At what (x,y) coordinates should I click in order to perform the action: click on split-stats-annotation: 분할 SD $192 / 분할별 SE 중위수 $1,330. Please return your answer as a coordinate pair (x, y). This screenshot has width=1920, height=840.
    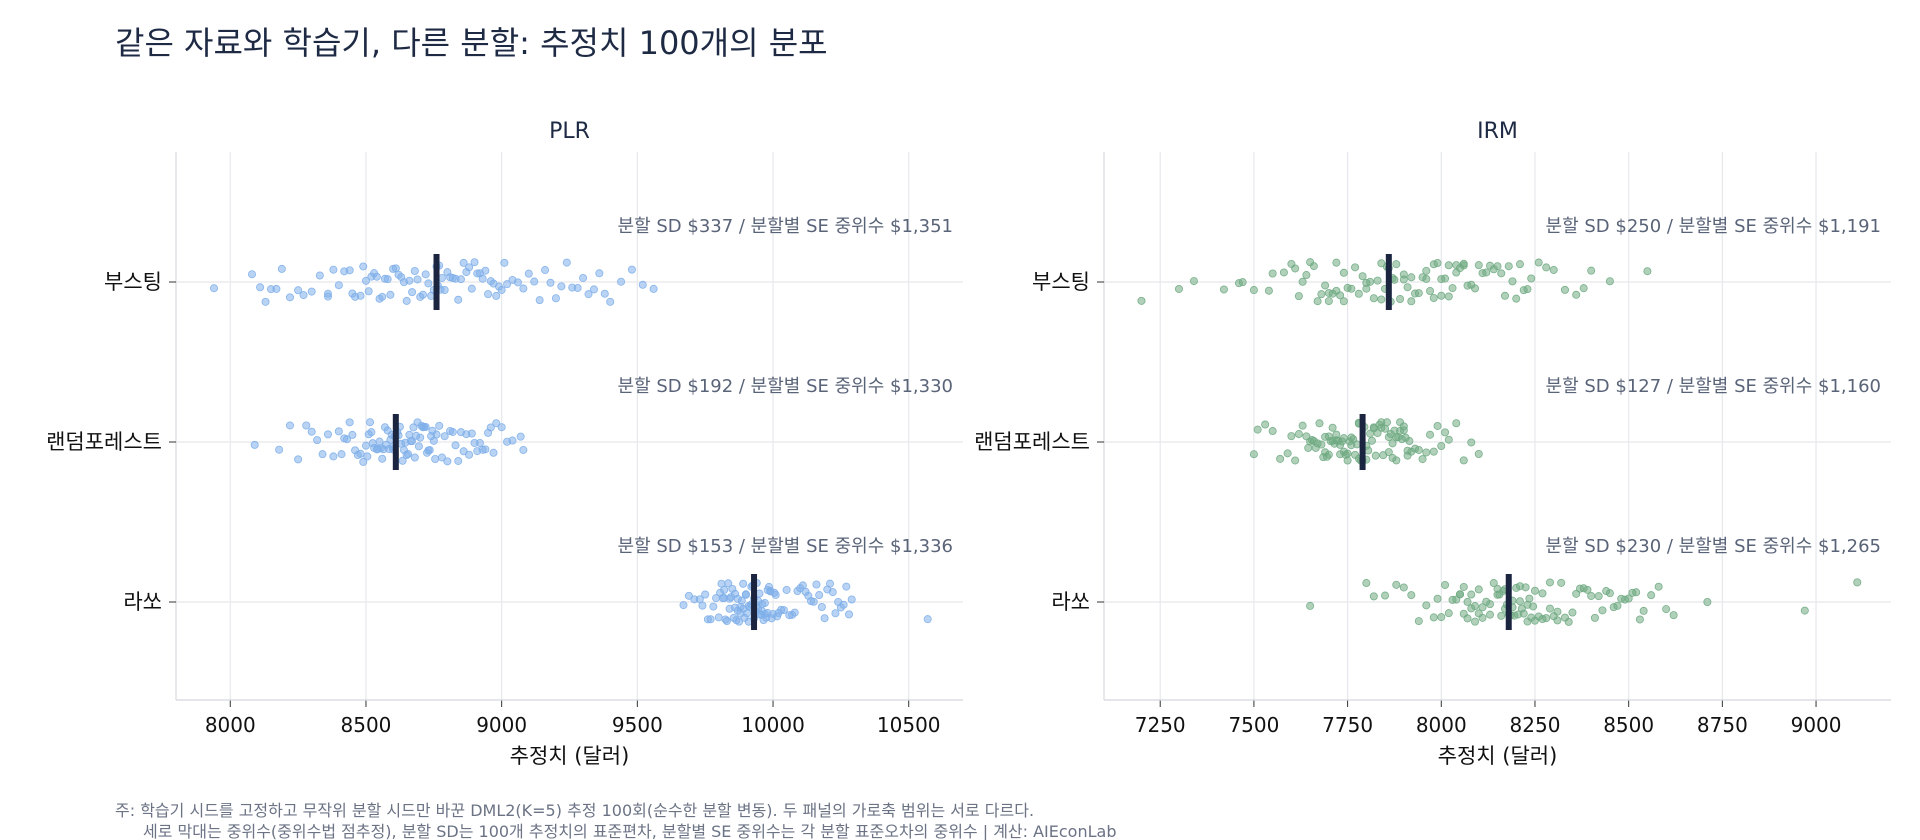
    Looking at the image, I should click on (785, 386).